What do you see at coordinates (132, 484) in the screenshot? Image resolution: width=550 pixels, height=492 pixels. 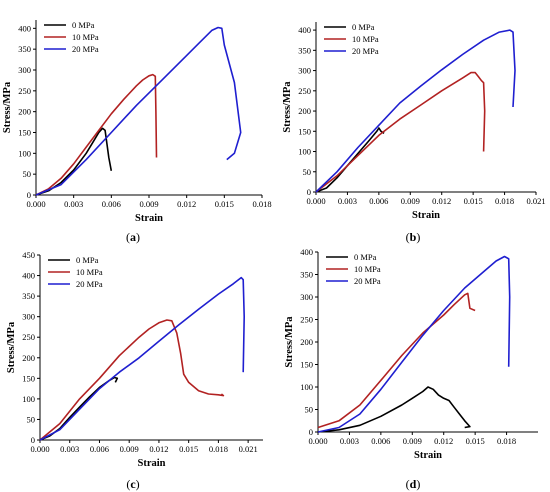 I see `panel-caption: (c)` at bounding box center [132, 484].